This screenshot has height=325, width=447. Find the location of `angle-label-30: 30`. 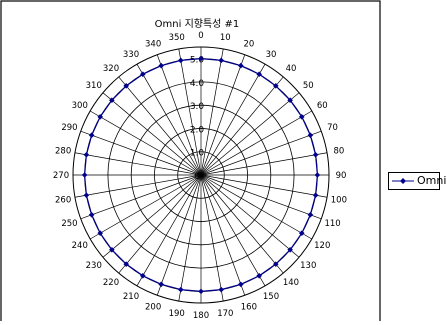

angle-label-30: 30 is located at coordinates (271, 55).